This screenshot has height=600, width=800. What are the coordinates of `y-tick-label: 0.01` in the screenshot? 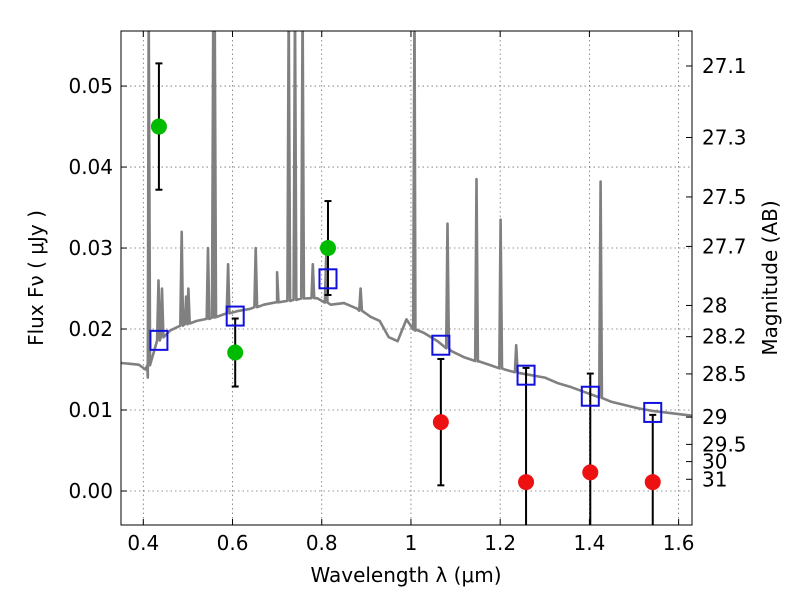 It's located at (90, 410).